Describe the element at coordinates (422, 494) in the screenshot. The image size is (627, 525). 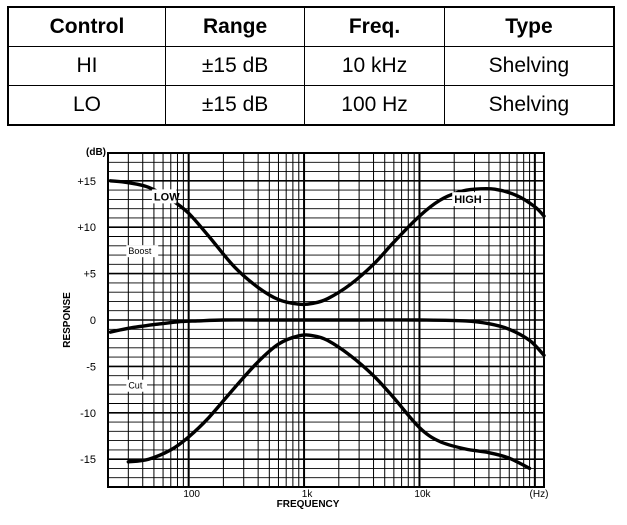
I see `x-tick-label: 10k` at that location.